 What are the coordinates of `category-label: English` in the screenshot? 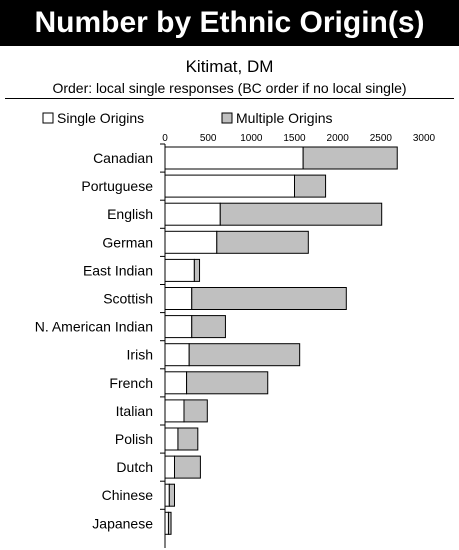 It's located at (130, 214).